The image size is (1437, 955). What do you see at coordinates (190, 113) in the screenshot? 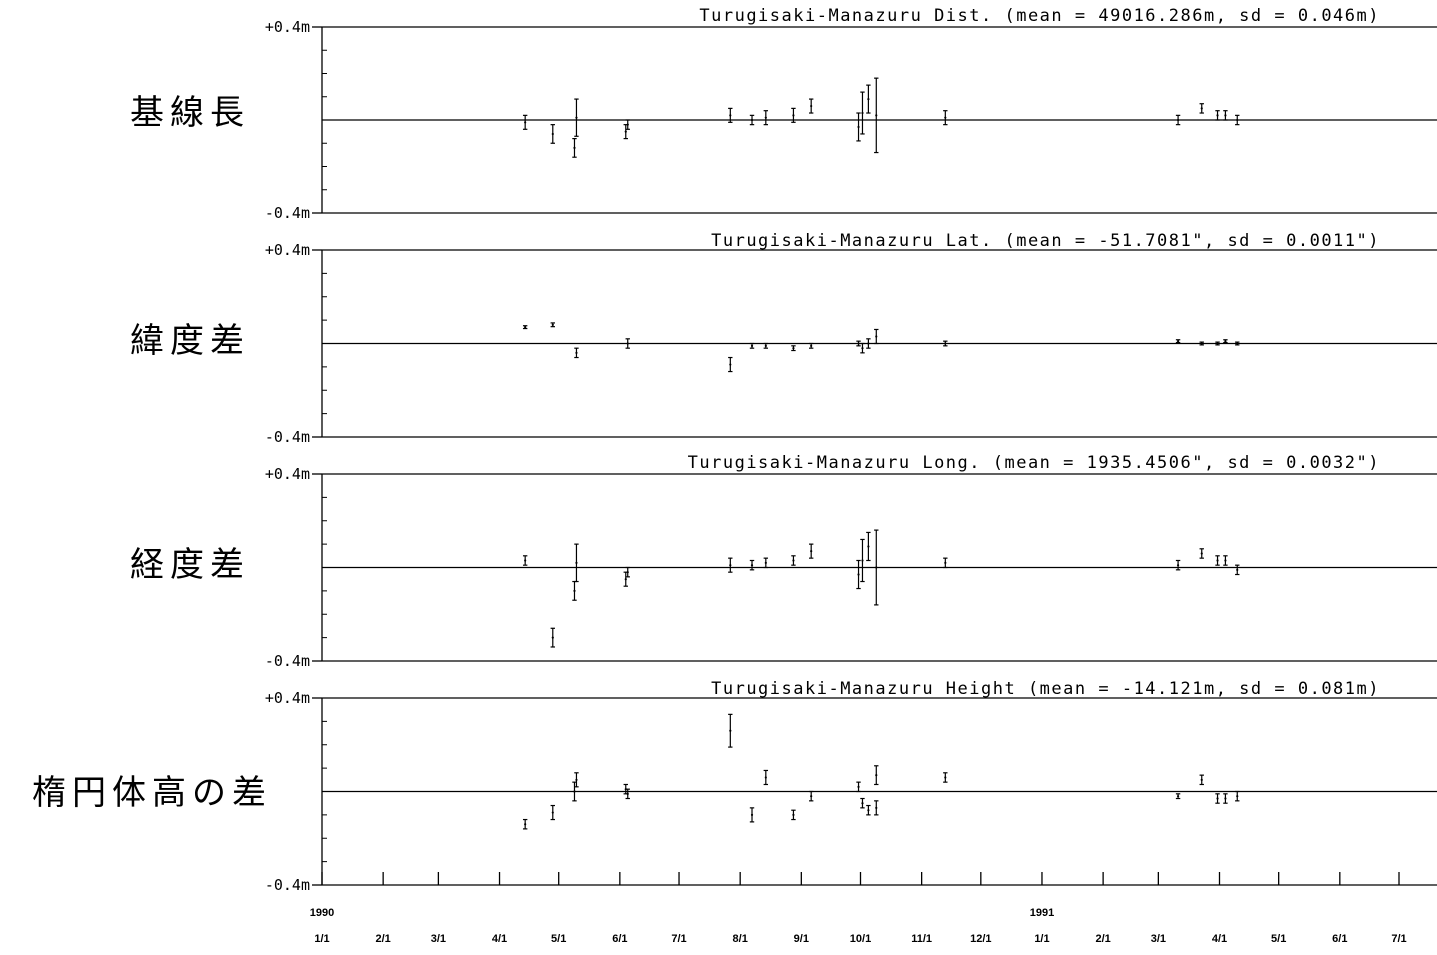
I see `panel-label: 基線長` at bounding box center [190, 113].